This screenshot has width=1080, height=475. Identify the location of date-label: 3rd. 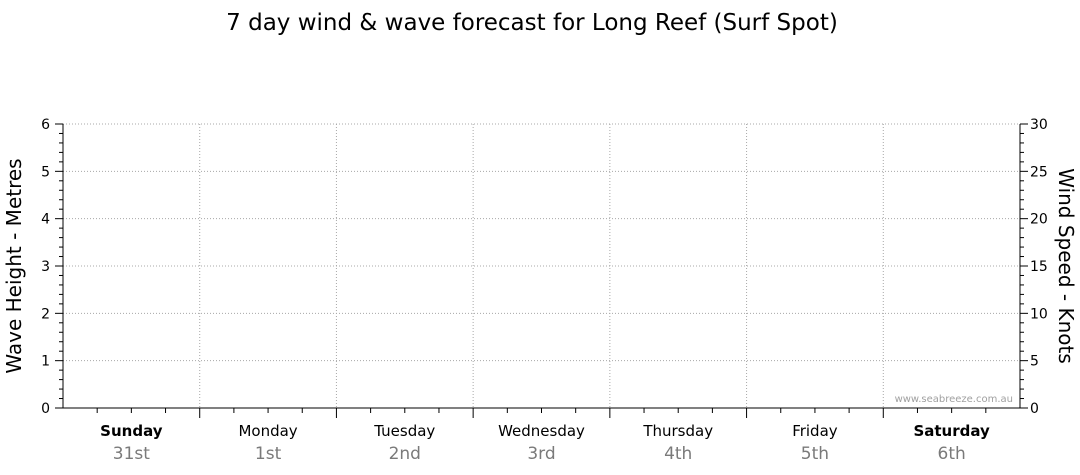
(541, 454).